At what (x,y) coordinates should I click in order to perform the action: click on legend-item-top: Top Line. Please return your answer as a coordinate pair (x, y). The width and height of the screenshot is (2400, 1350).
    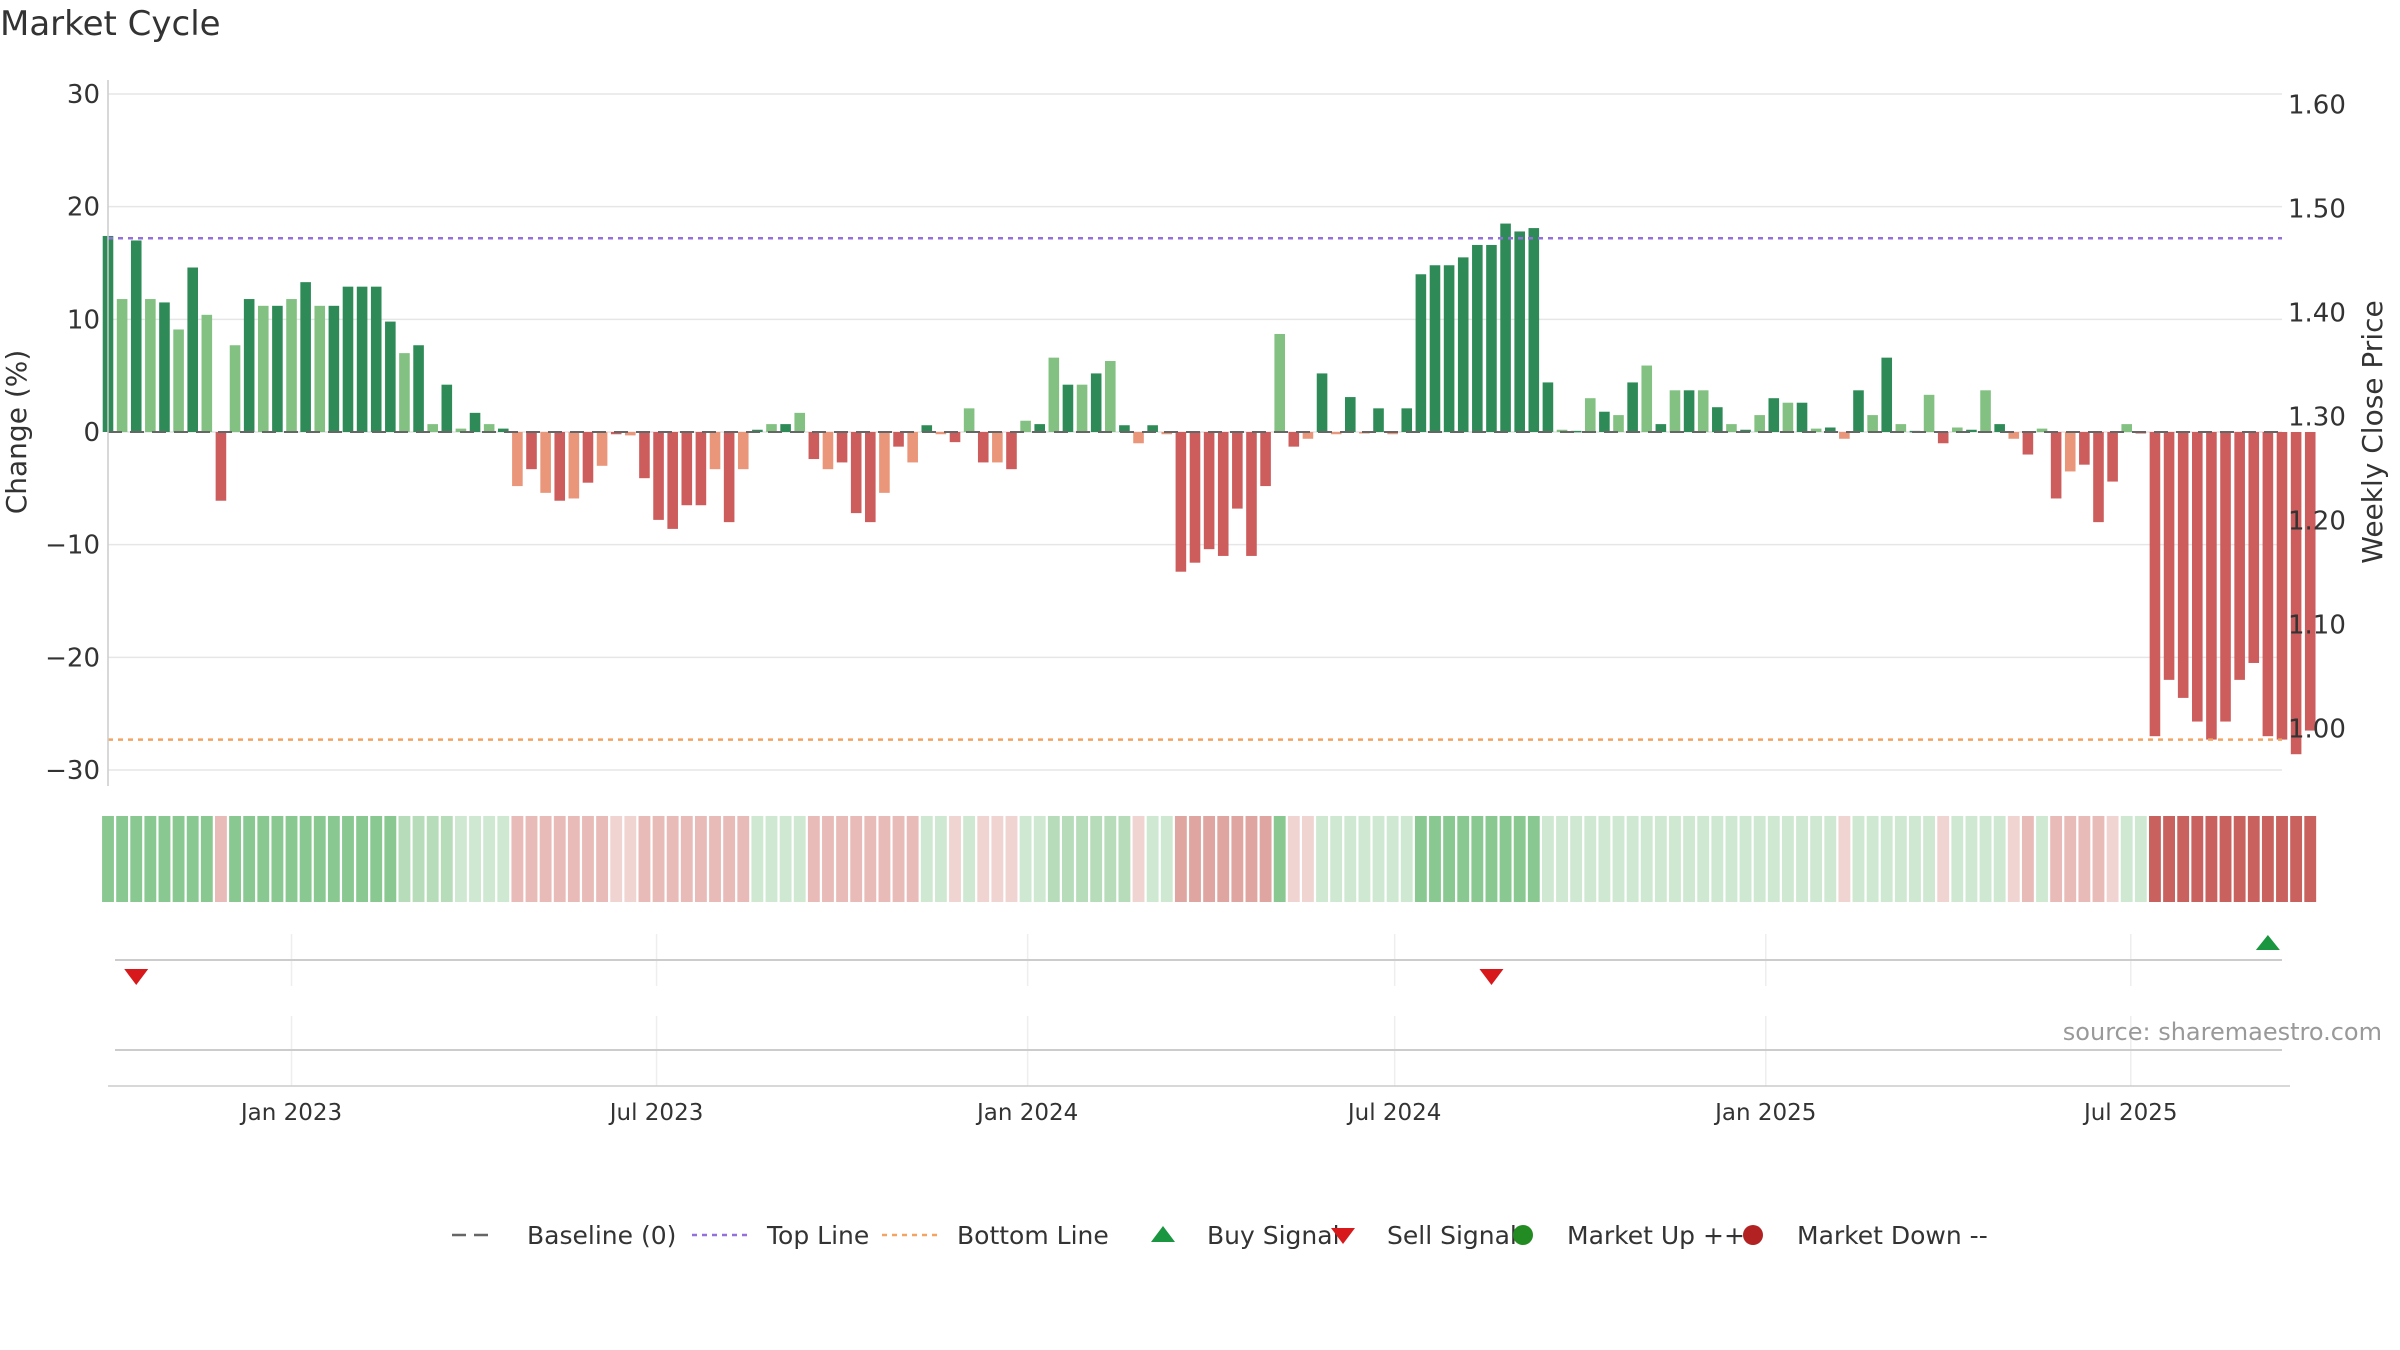
    Looking at the image, I should click on (780, 1235).